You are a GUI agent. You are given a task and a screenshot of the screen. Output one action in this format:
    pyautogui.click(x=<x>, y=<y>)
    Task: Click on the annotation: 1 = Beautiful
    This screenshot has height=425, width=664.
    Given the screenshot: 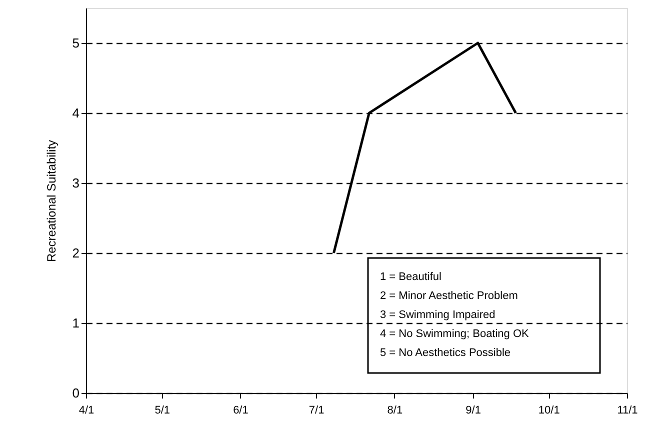 What is the action you would take?
    pyautogui.click(x=411, y=277)
    